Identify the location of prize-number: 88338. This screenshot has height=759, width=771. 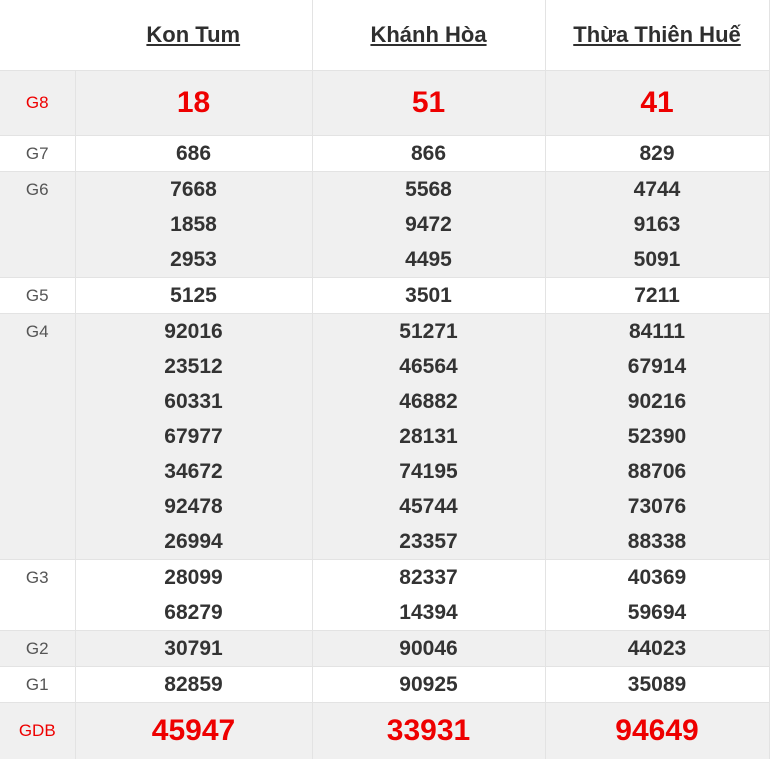
(657, 541).